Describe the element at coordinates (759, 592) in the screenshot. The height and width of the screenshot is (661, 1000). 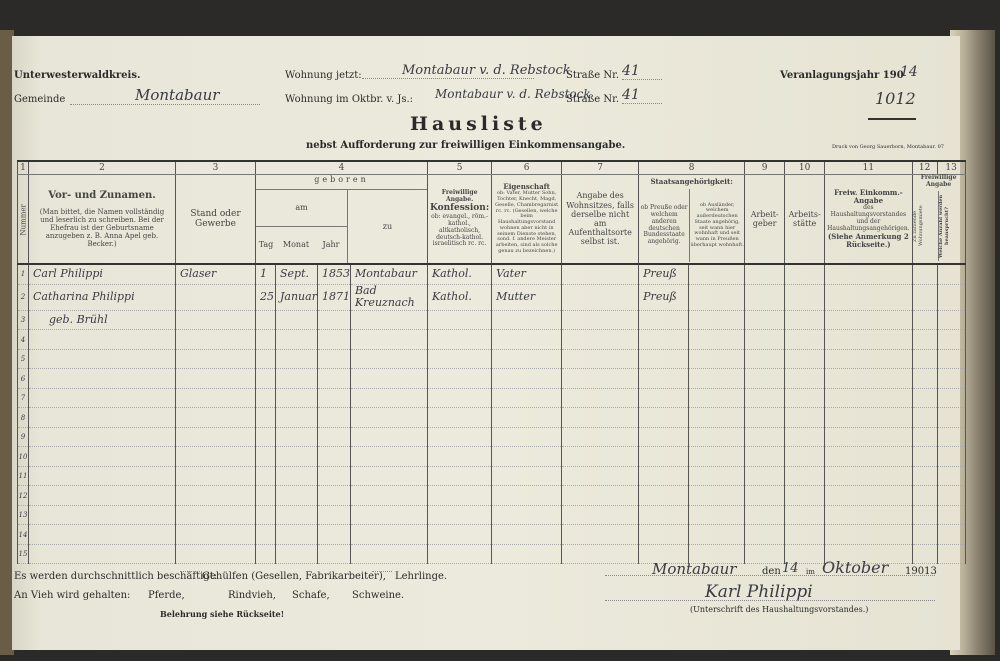
I see `signature: Karl Philippi` at that location.